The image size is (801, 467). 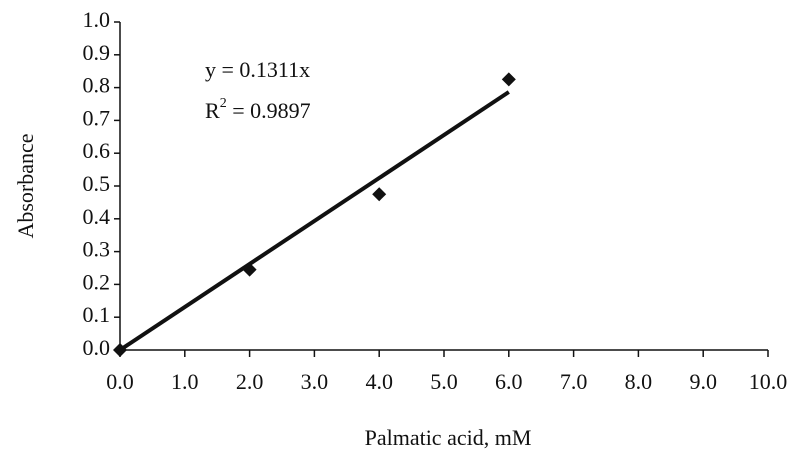 What do you see at coordinates (25, 185) in the screenshot?
I see `y-axis-label: Absorbance` at bounding box center [25, 185].